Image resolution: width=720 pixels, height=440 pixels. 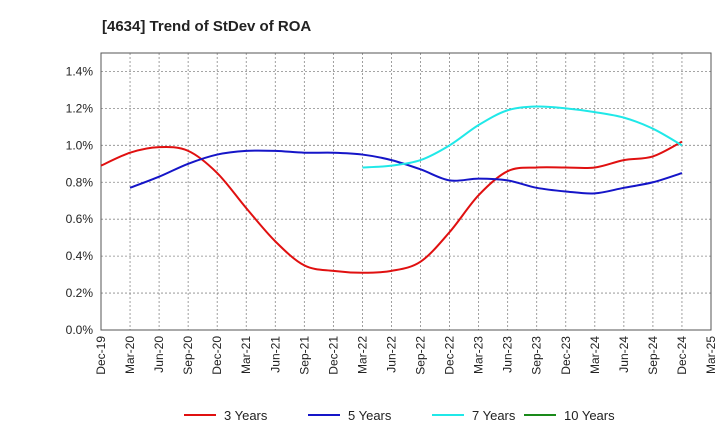 What do you see at coordinates (304, 355) in the screenshot?
I see `x-tick-label: Sep-21` at bounding box center [304, 355].